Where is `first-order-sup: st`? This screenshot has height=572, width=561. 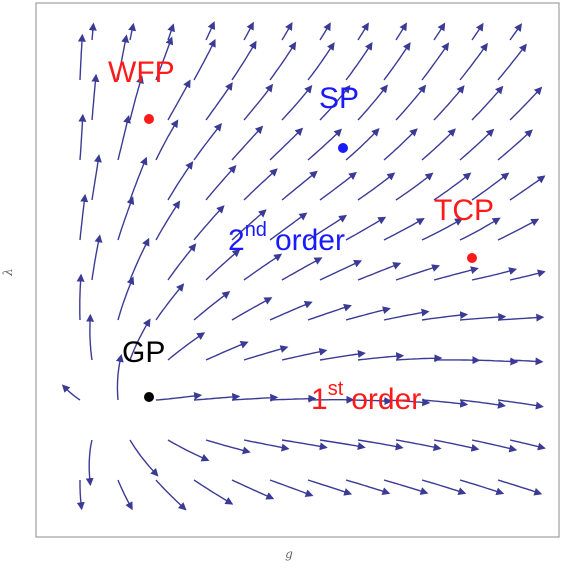 first-order-sup: st is located at coordinates (336, 389).